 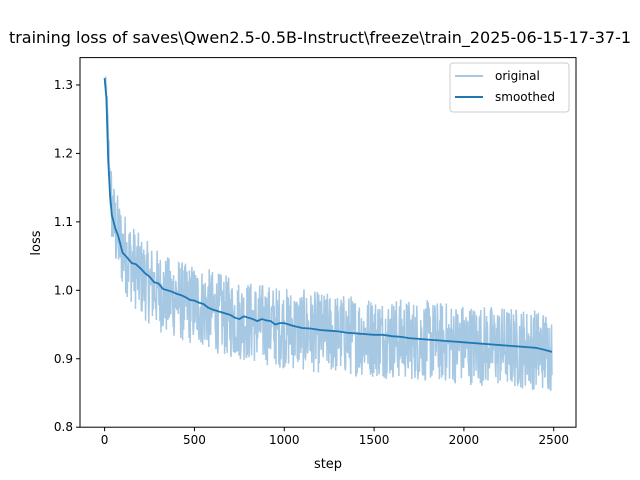 I want to click on legend-label-smoothed: smoothed, so click(x=525, y=97).